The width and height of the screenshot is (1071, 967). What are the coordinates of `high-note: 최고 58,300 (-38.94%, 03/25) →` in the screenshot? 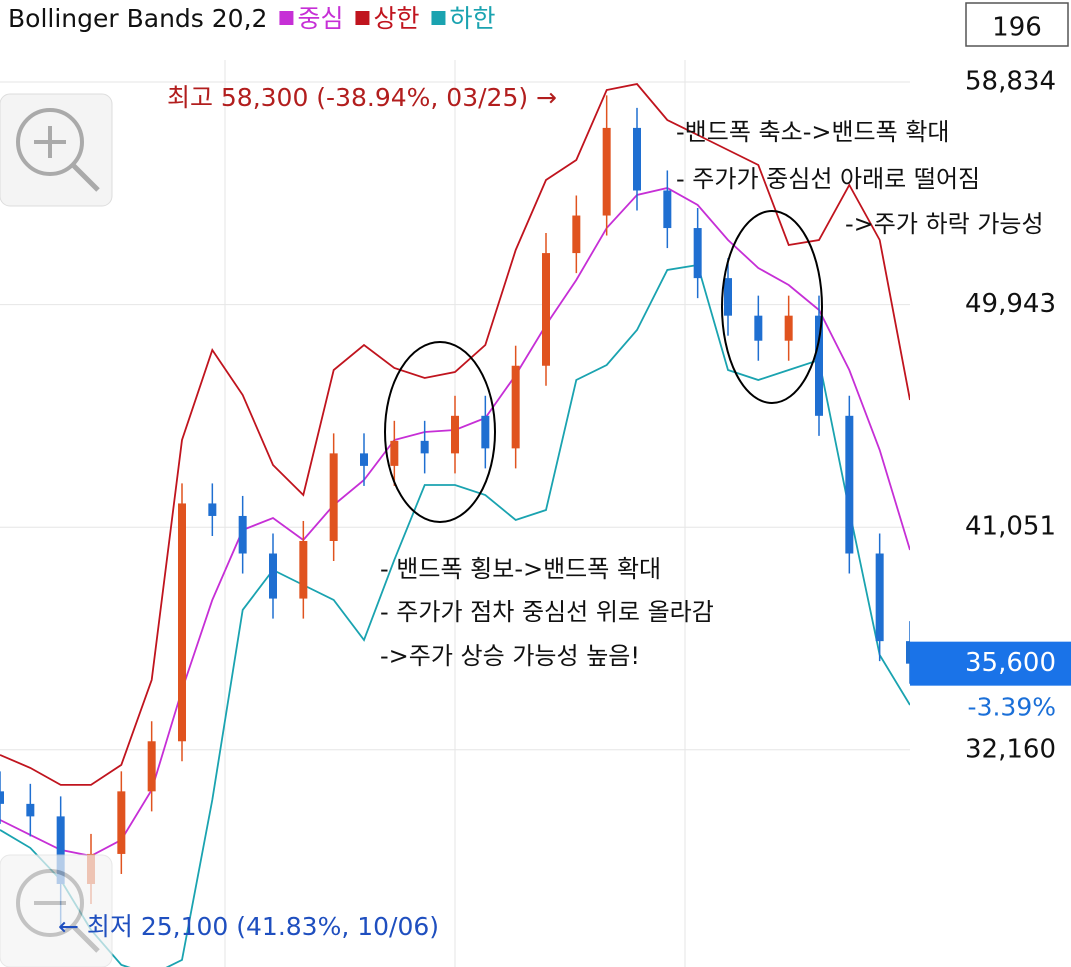 It's located at (362, 97).